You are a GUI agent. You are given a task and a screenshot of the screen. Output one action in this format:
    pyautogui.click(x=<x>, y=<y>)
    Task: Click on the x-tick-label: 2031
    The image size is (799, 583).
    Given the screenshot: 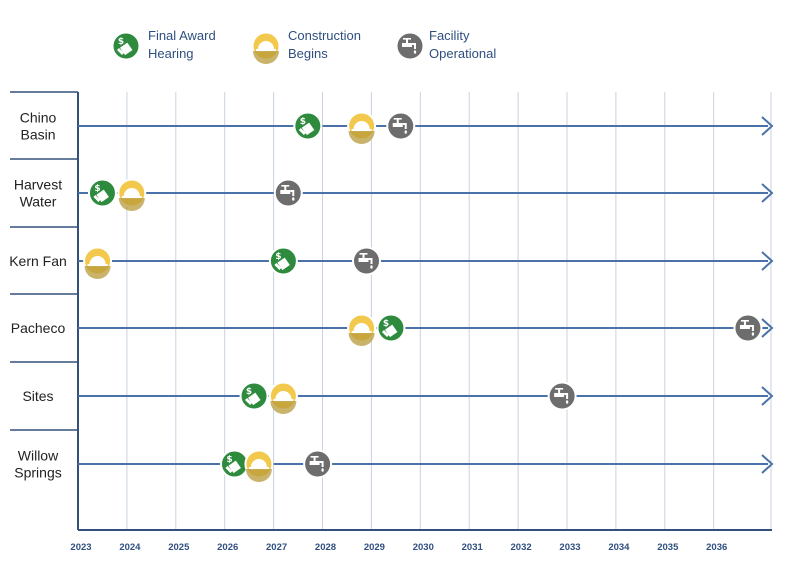 What is the action you would take?
    pyautogui.click(x=473, y=547)
    